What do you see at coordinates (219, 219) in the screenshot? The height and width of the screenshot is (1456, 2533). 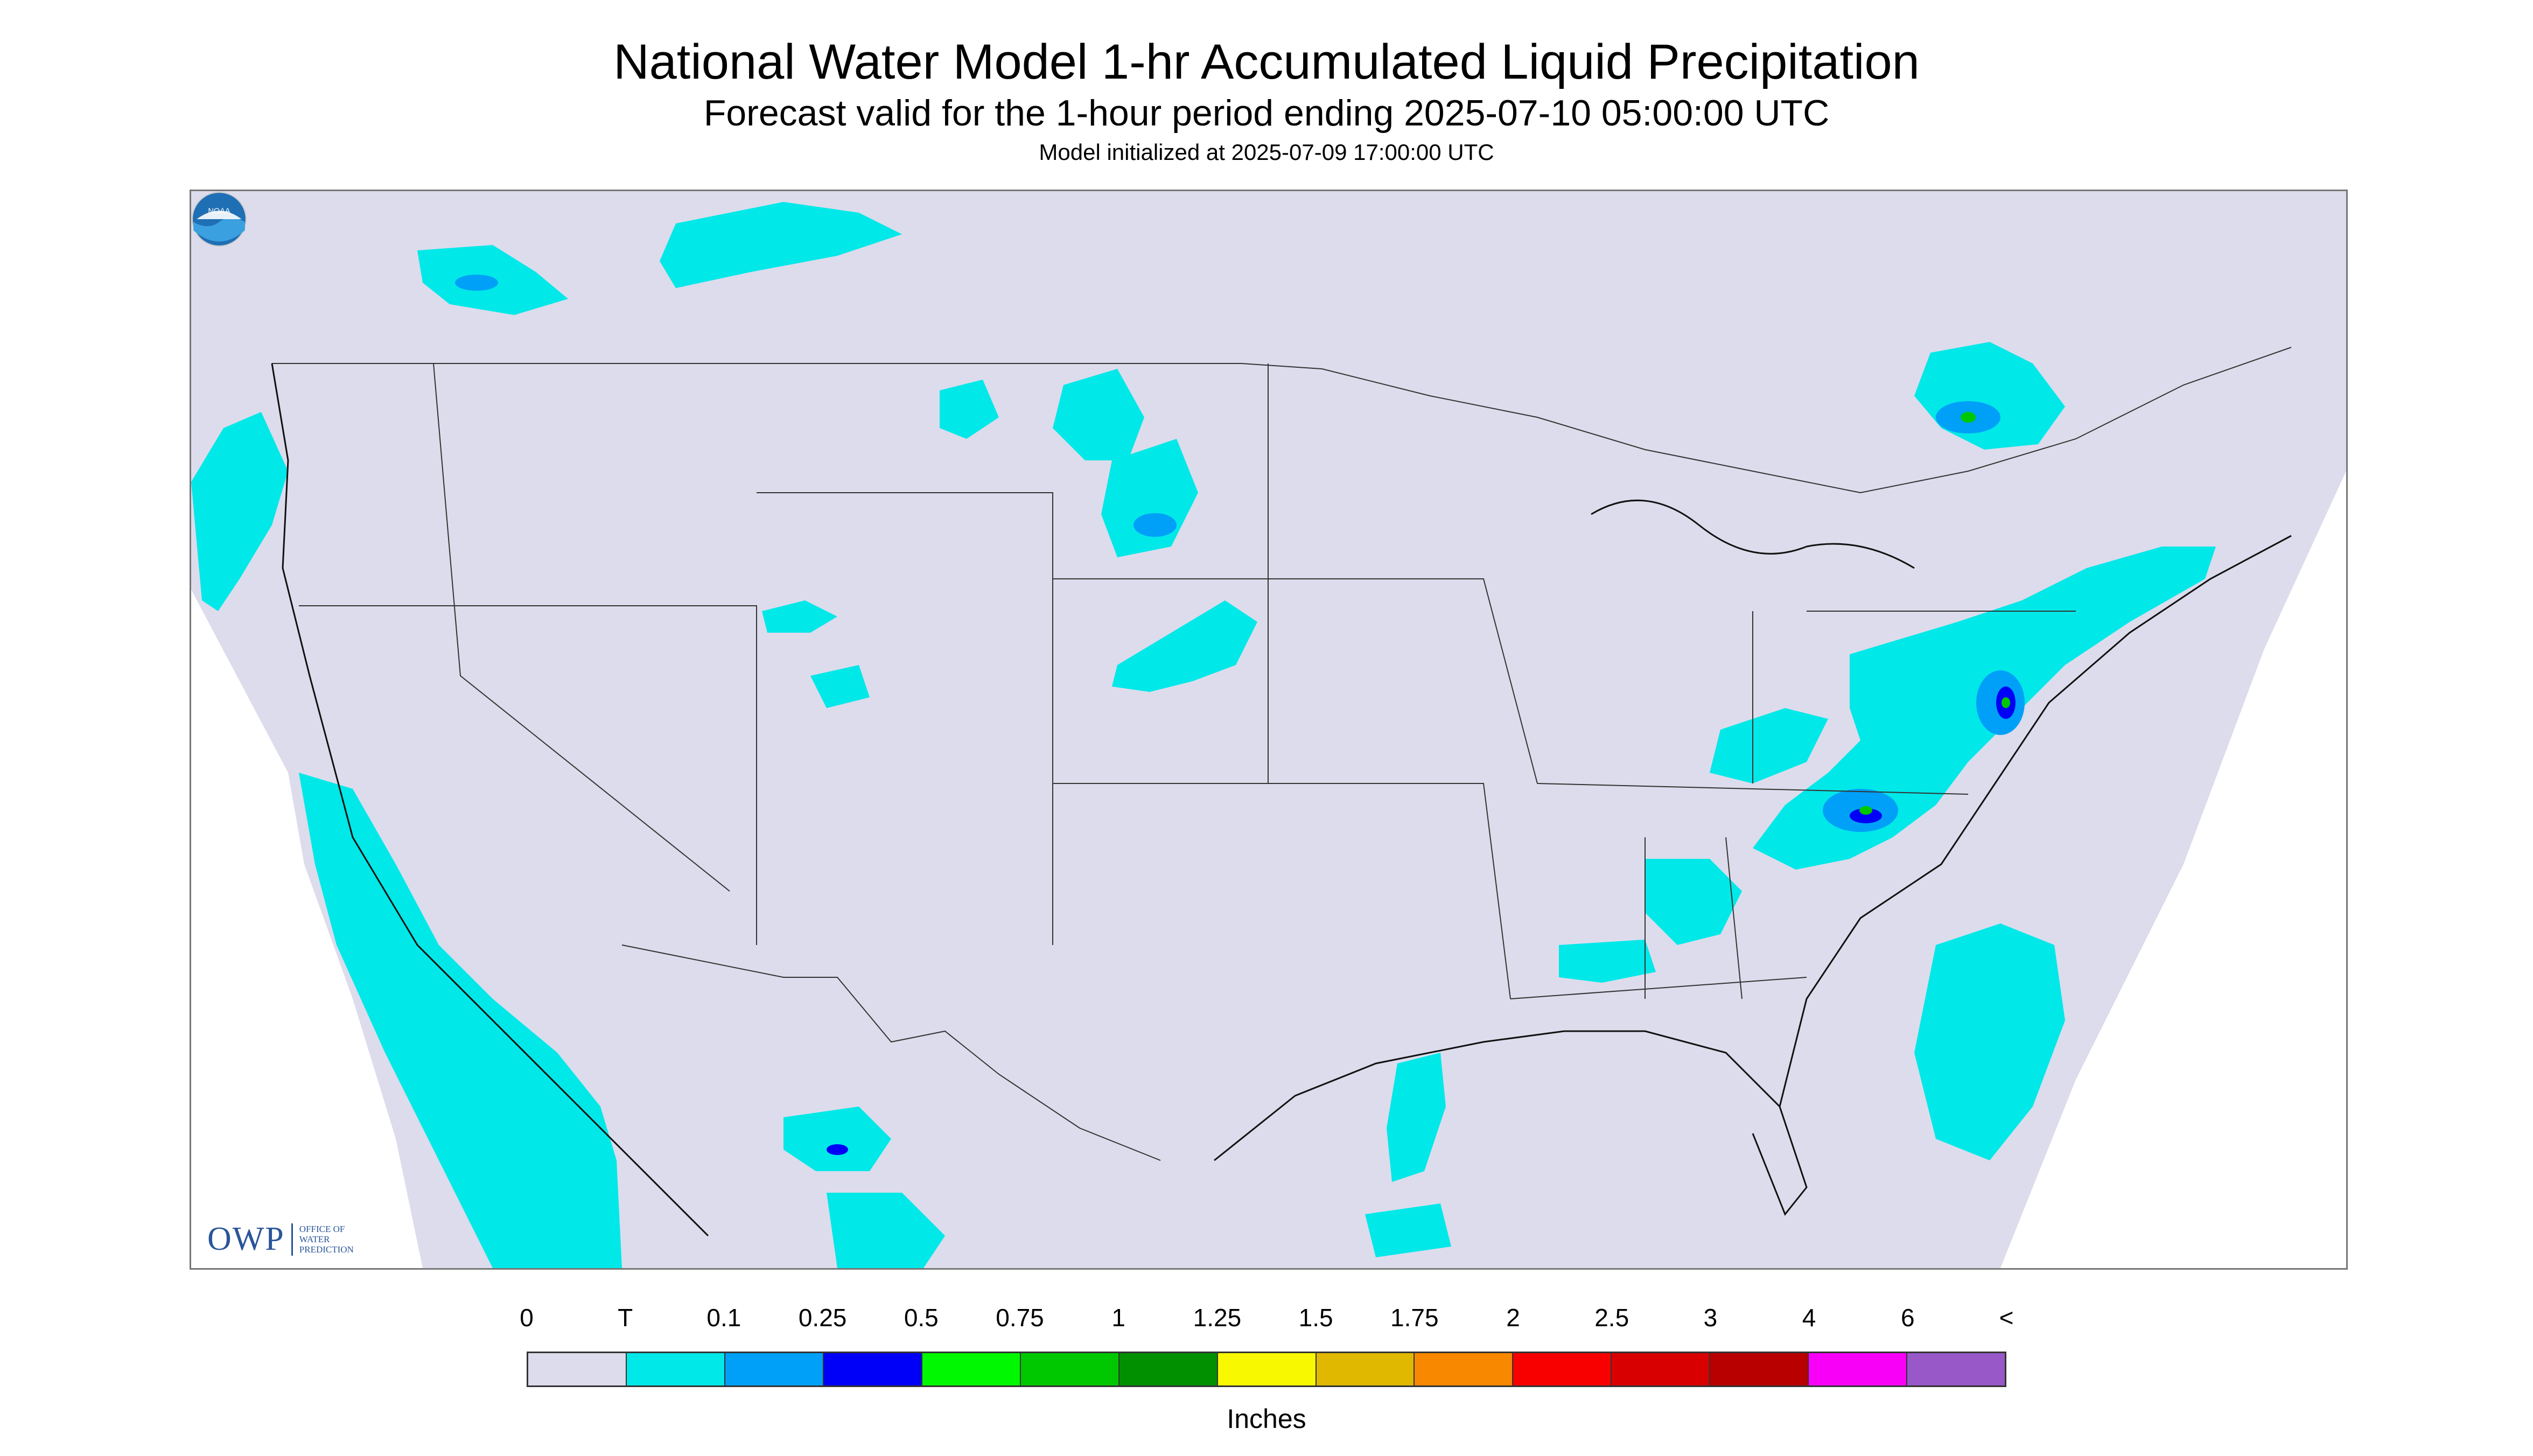 I see `noaa-logo: NOAA` at bounding box center [219, 219].